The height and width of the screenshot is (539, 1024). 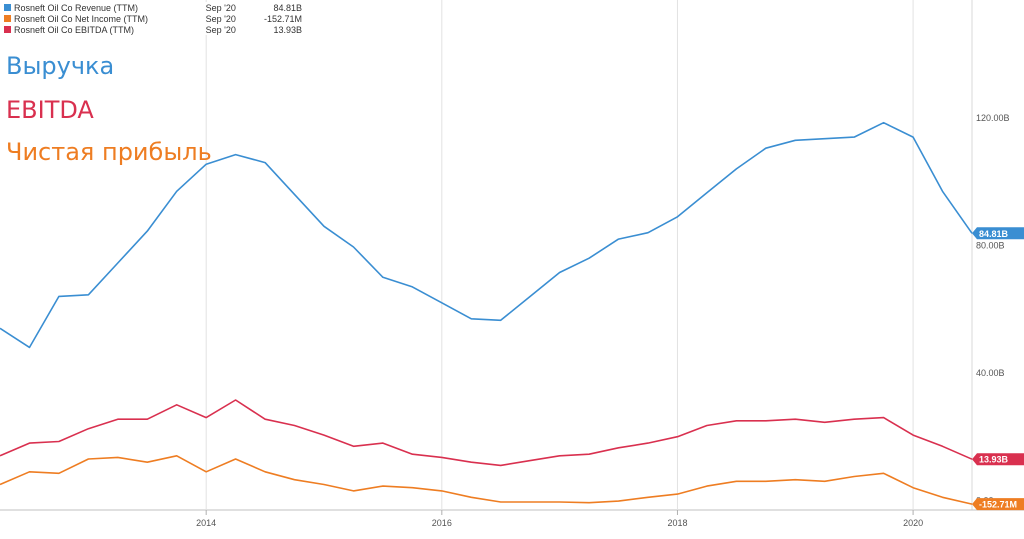 What do you see at coordinates (206, 523) in the screenshot?
I see `tick-label-x-2014: 2014` at bounding box center [206, 523].